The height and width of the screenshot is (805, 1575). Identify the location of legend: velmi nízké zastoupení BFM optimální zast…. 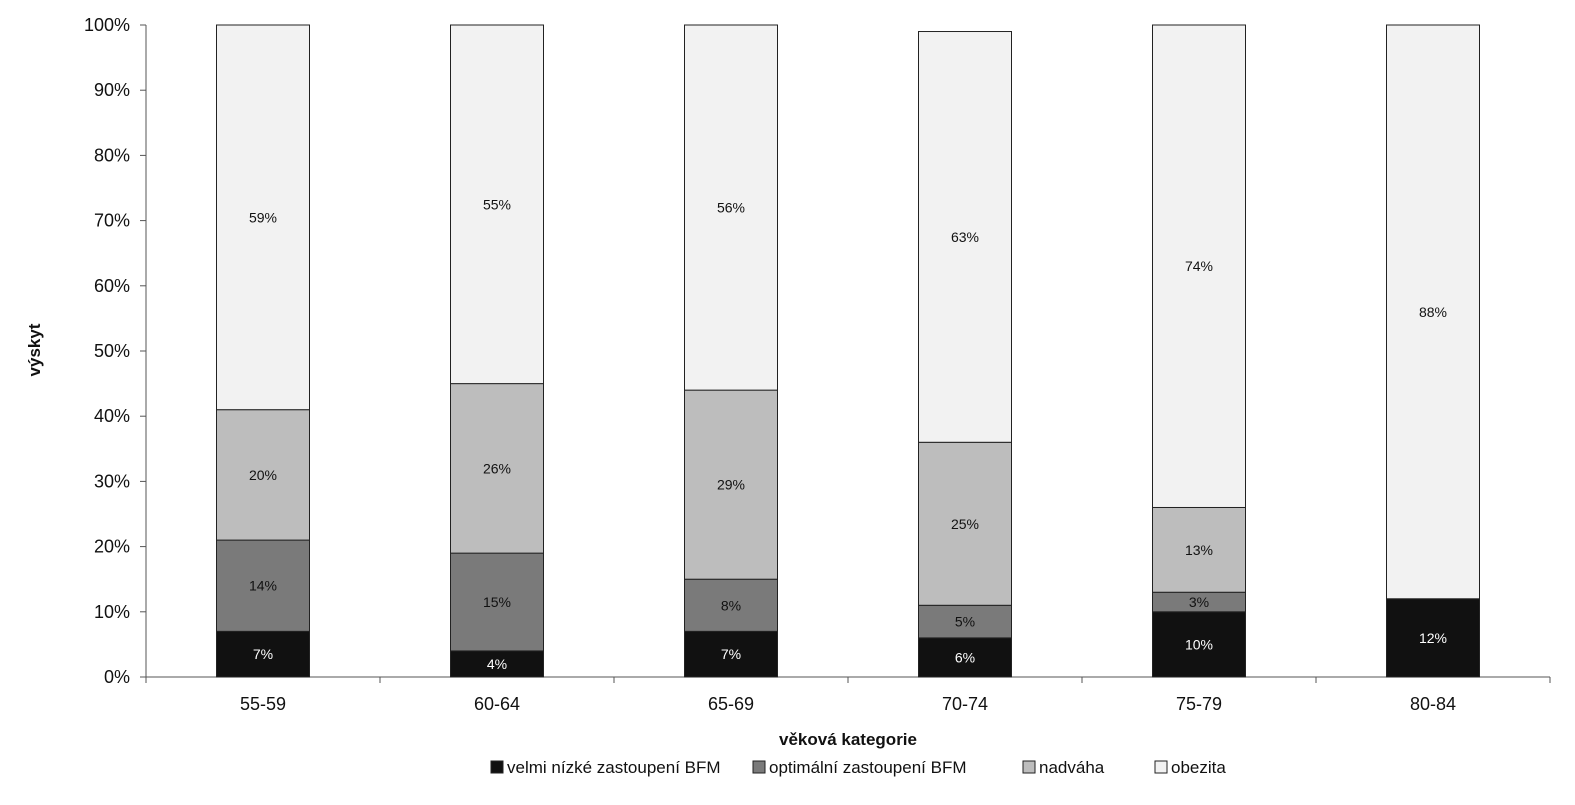
(858, 767).